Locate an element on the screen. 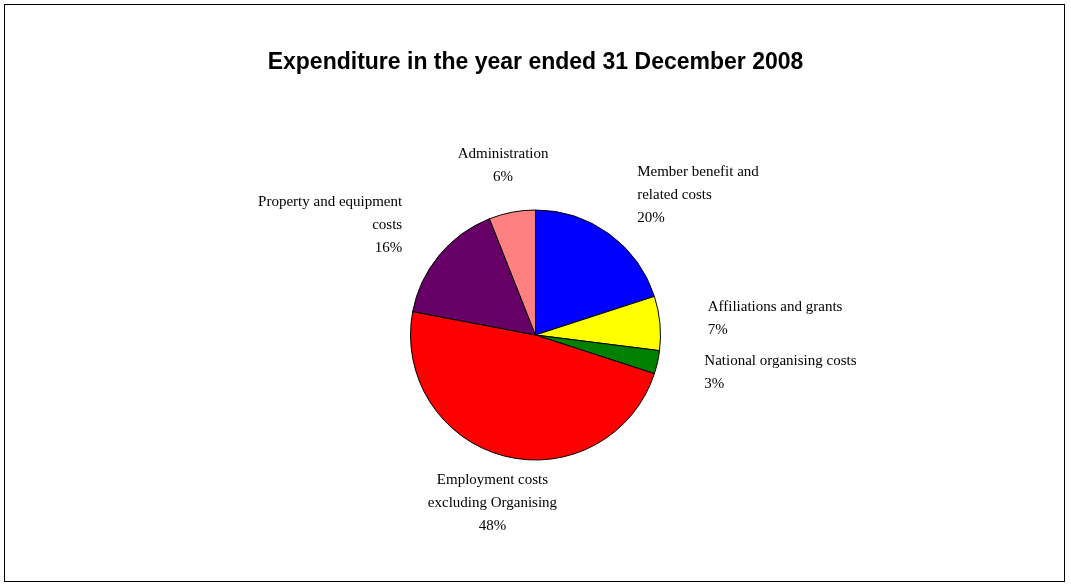 The width and height of the screenshot is (1071, 588). slice-label: Employment costs excluding Organising is located at coordinates (492, 490).